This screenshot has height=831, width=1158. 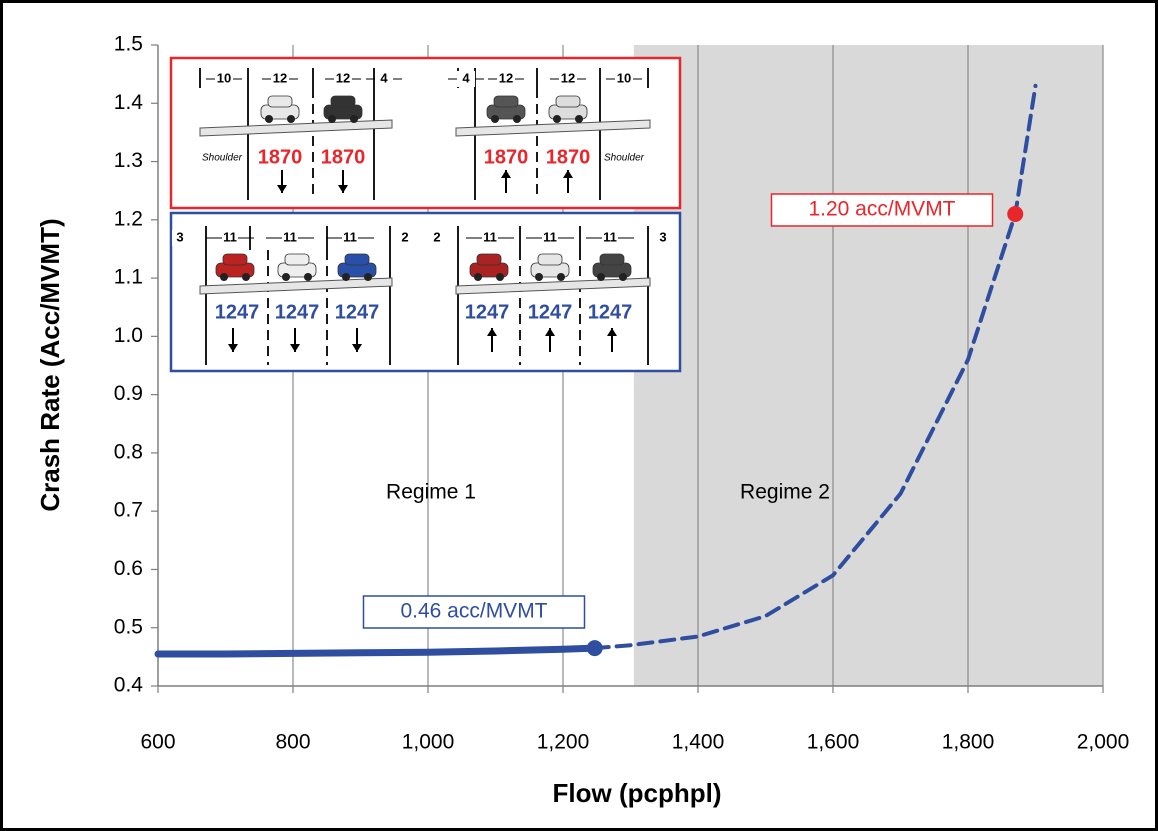 What do you see at coordinates (968, 742) in the screenshot?
I see `x-tick-label: 1,800` at bounding box center [968, 742].